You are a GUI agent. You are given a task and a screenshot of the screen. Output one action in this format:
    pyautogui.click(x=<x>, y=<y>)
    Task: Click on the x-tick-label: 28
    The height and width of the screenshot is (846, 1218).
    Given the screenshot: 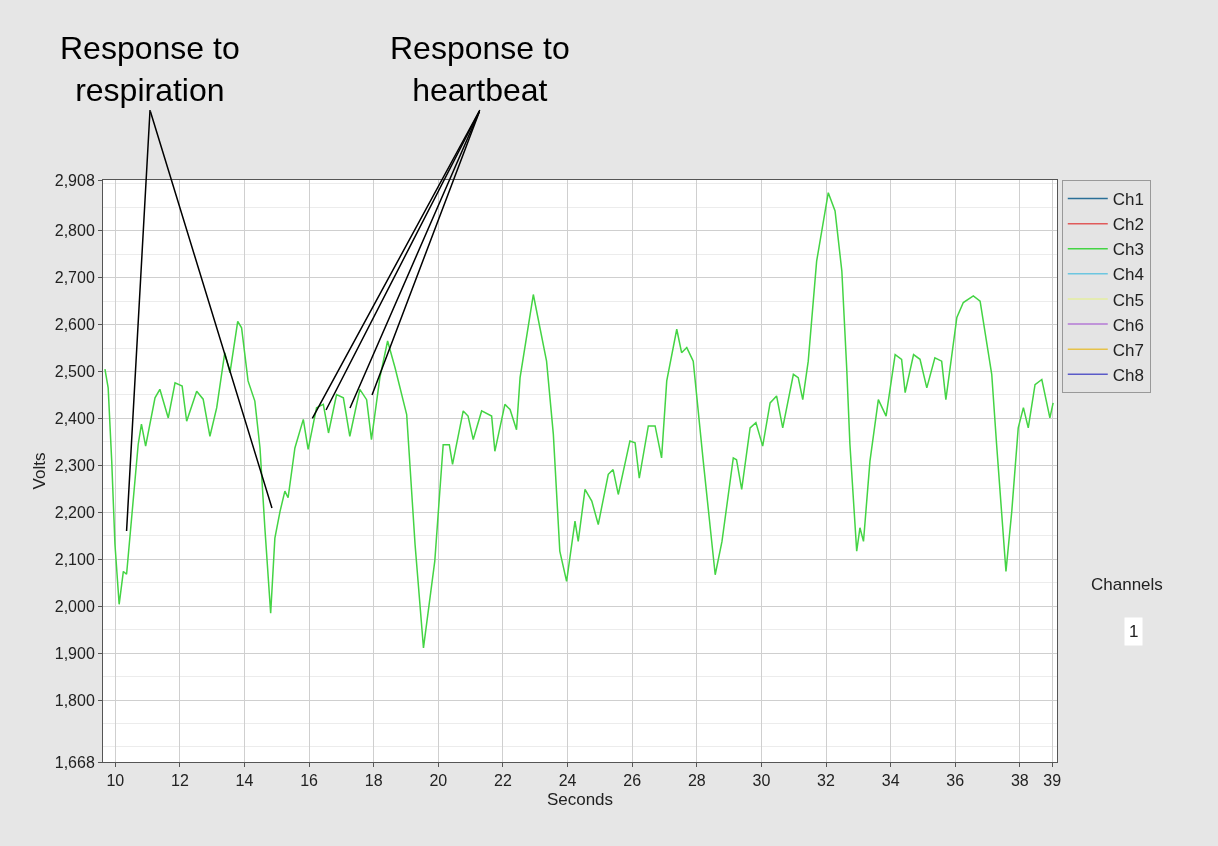 What is the action you would take?
    pyautogui.click(x=696, y=781)
    